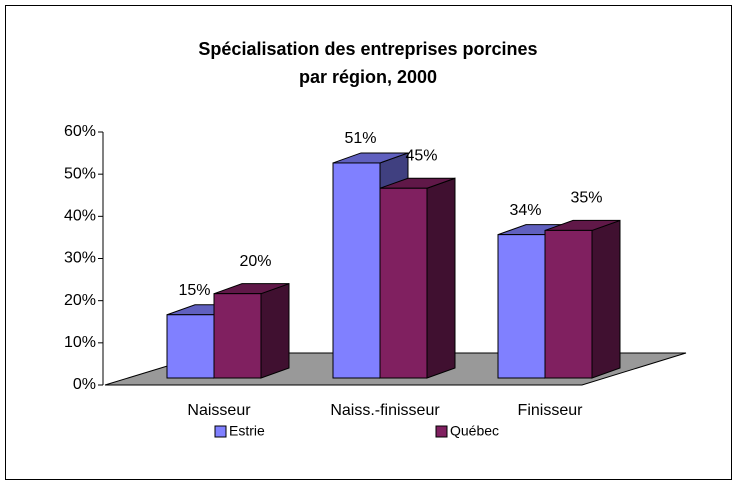 The width and height of the screenshot is (737, 485). I want to click on y-tick-label: 20%, so click(80, 300).